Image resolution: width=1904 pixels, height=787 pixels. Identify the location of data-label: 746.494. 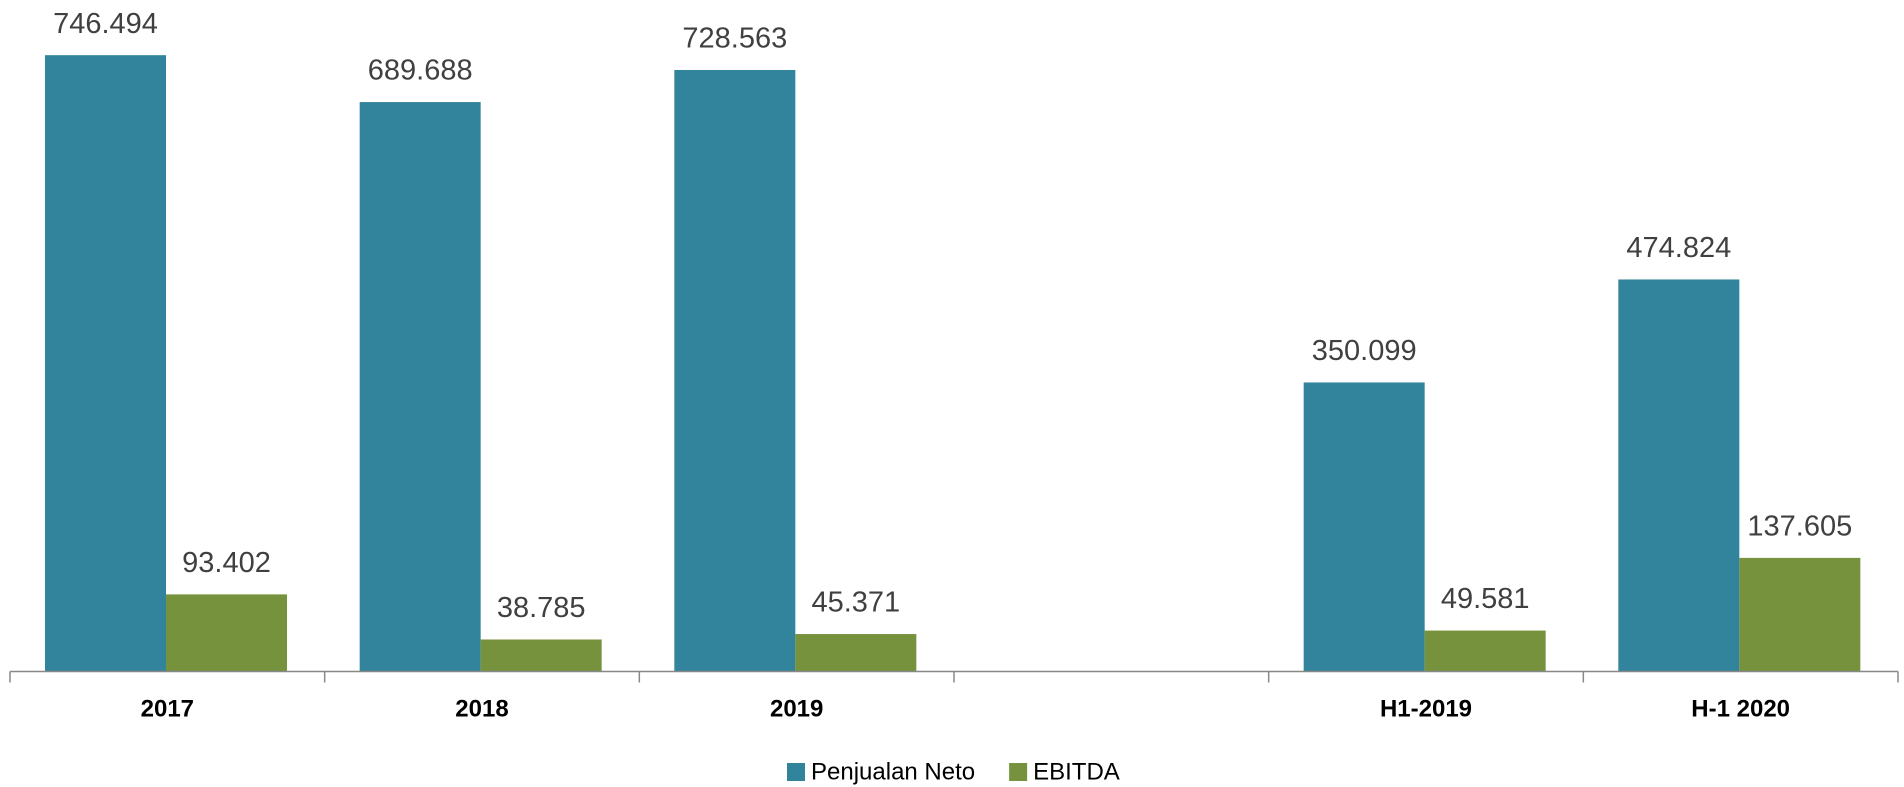
(105, 24).